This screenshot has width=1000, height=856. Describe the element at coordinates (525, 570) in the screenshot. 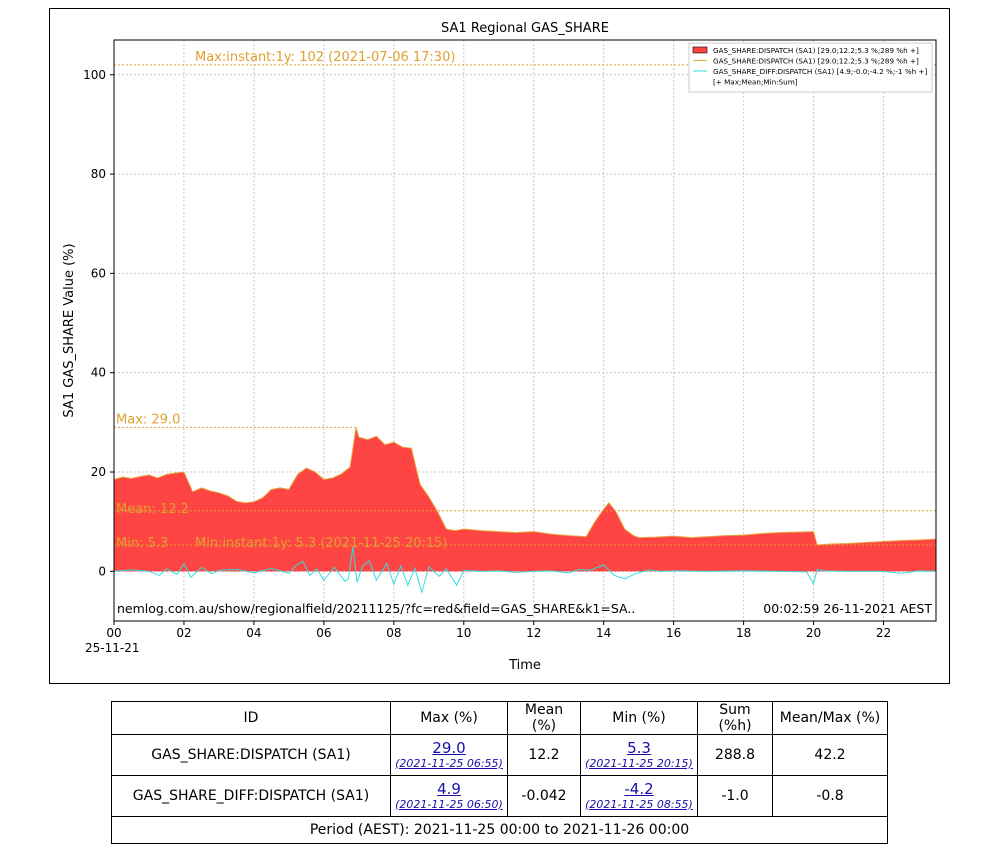

I see `gas-share-diff-line` at that location.